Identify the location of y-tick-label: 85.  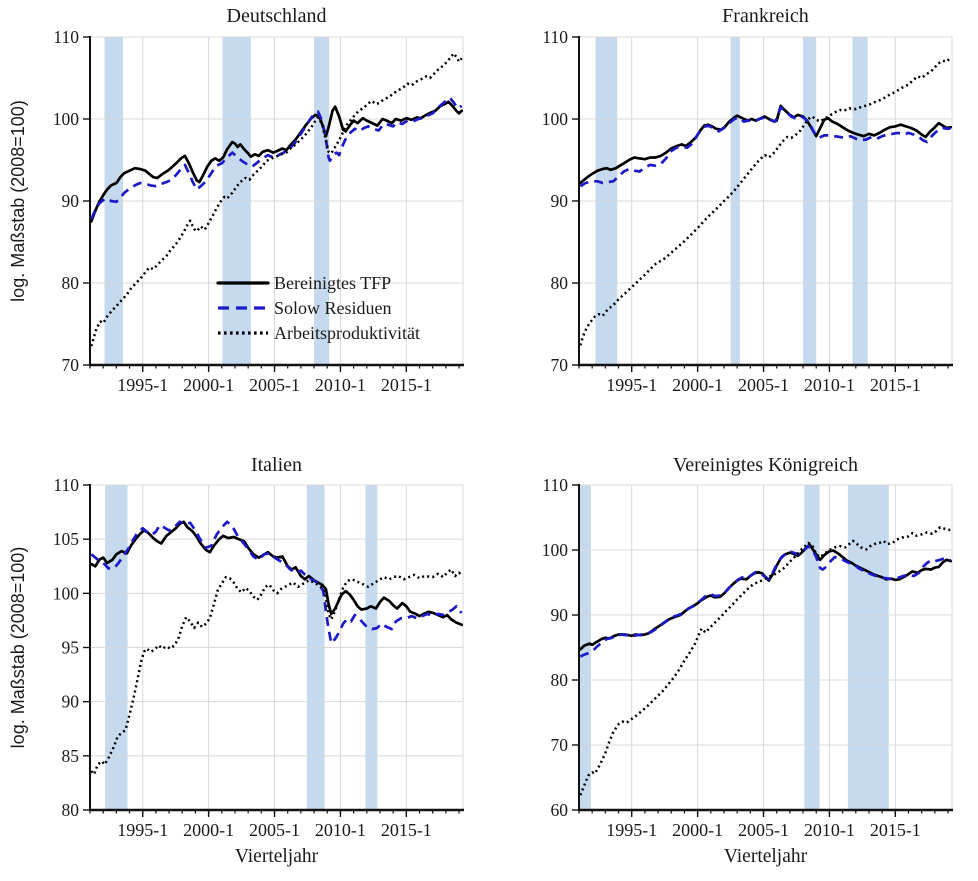
(71, 756).